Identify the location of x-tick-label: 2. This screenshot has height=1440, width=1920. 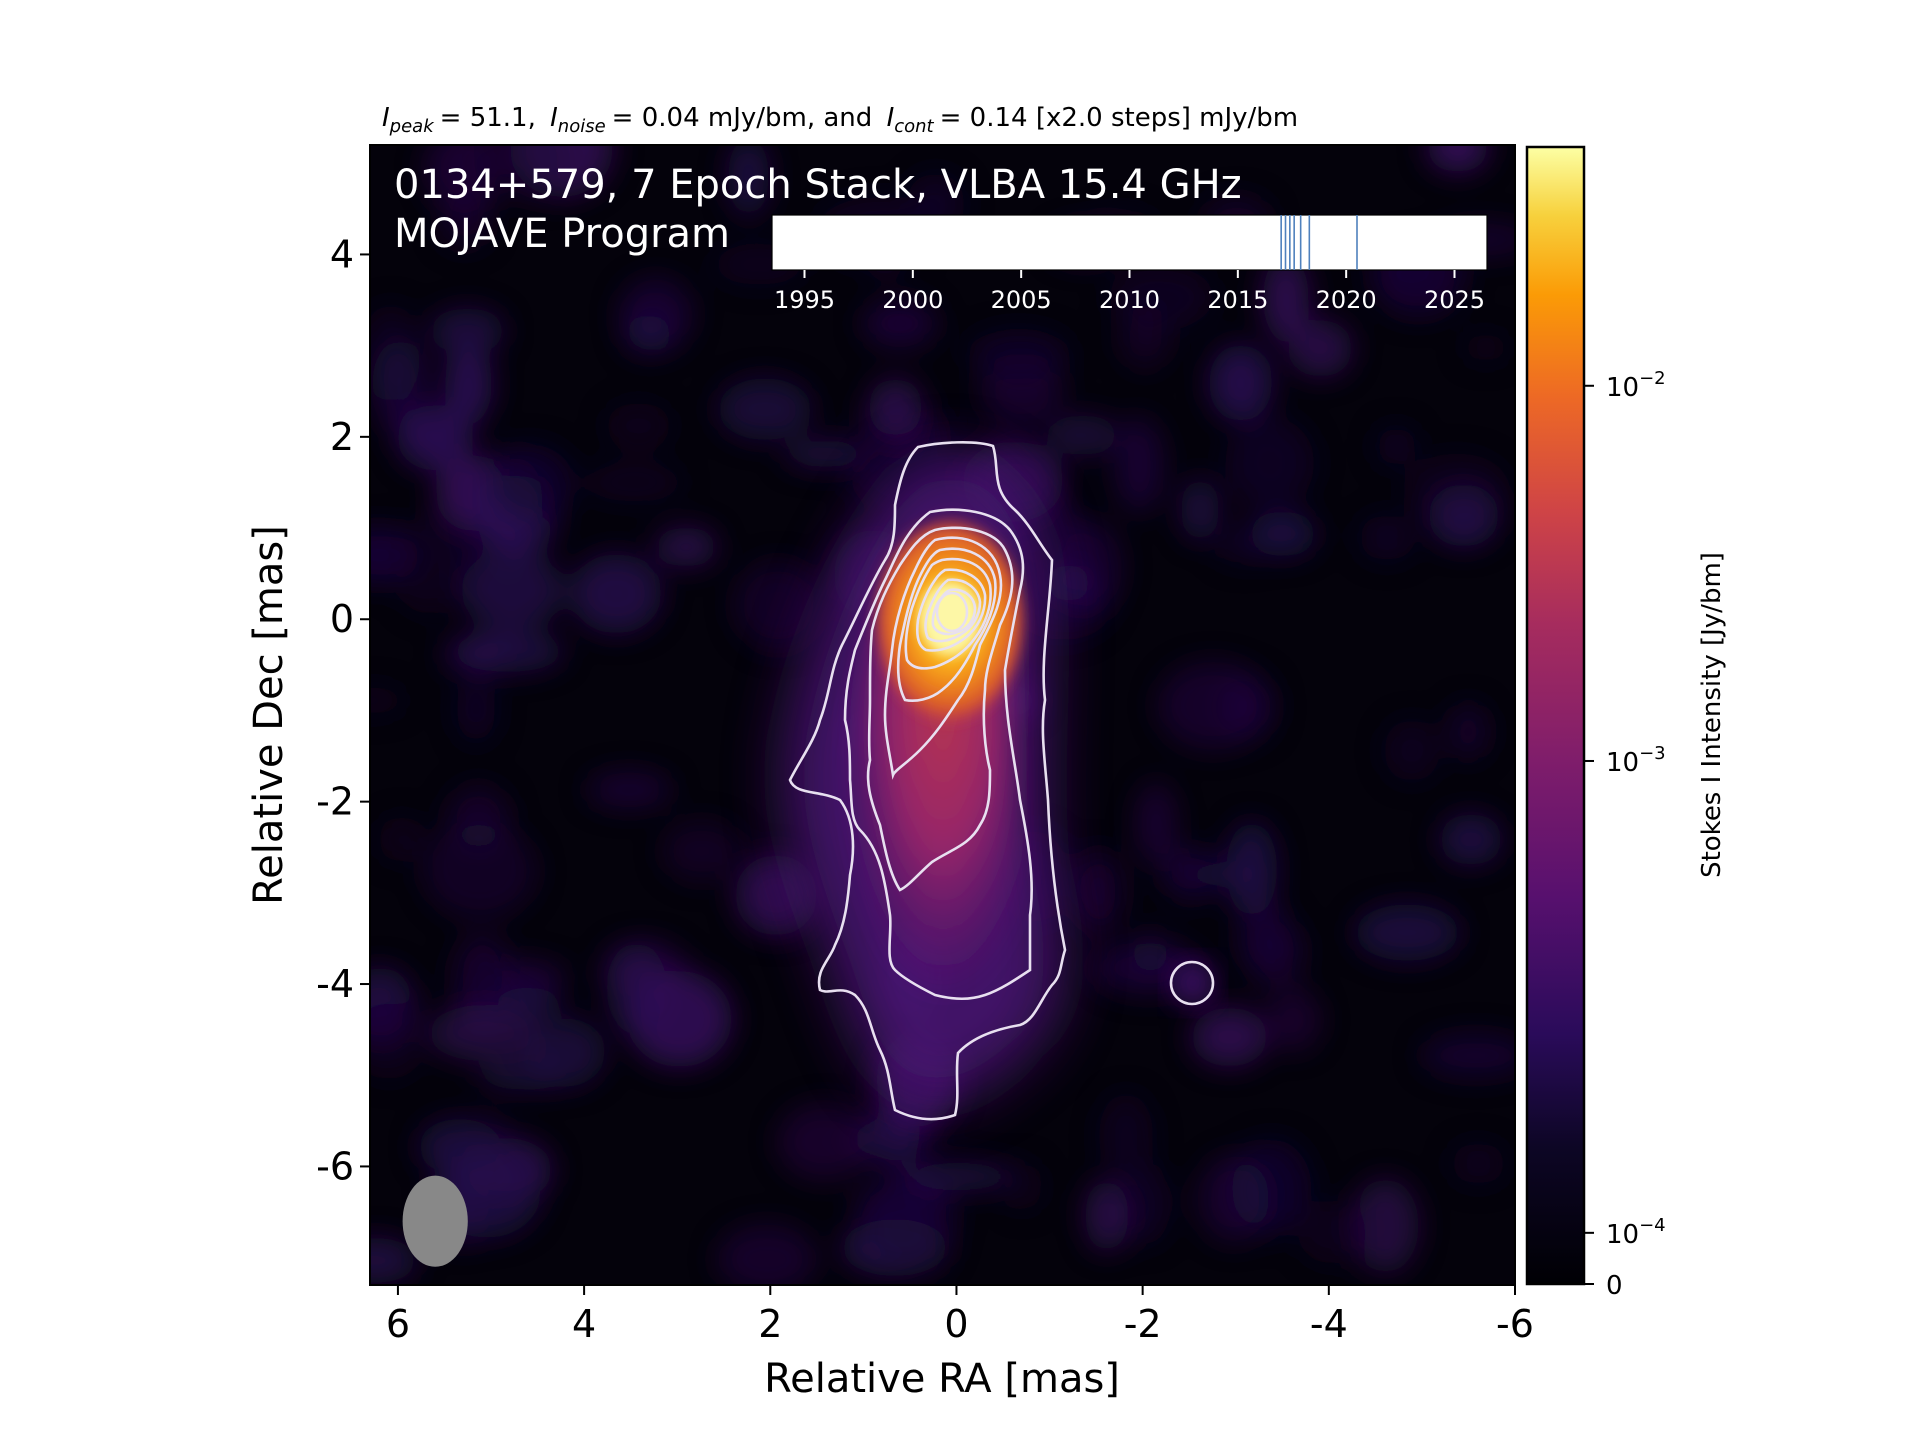
(770, 1324).